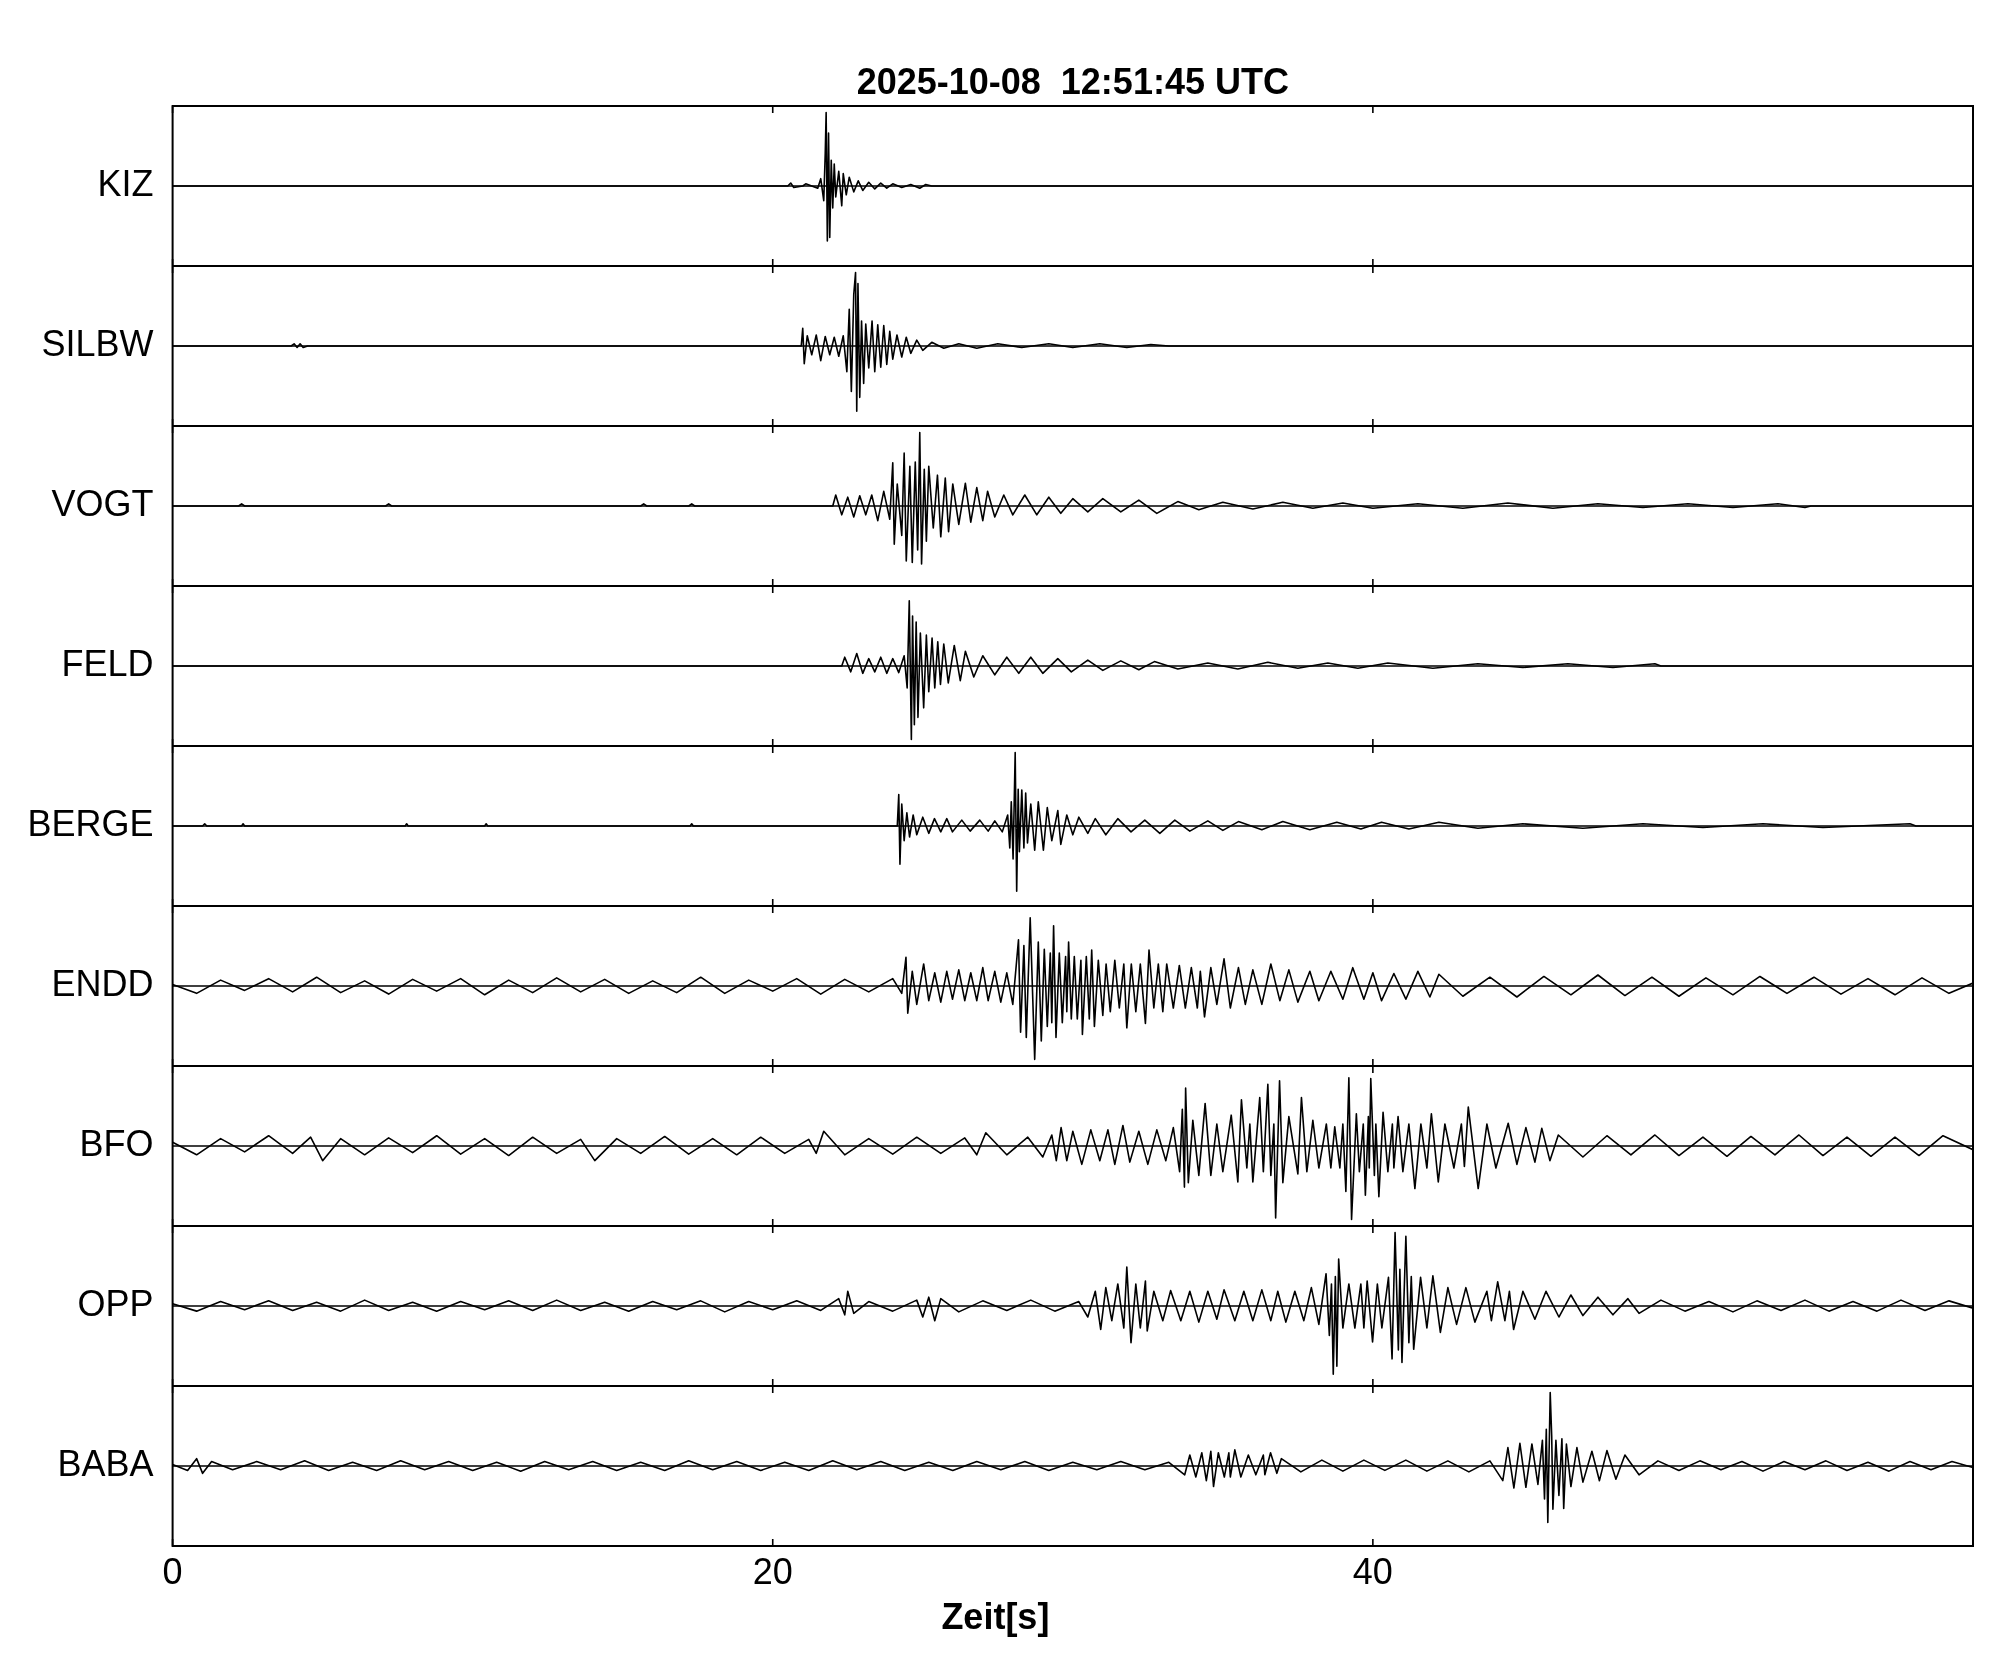 This screenshot has height=1680, width=2005. What do you see at coordinates (105, 1463) in the screenshot?
I see `y-axis-title: BABA` at bounding box center [105, 1463].